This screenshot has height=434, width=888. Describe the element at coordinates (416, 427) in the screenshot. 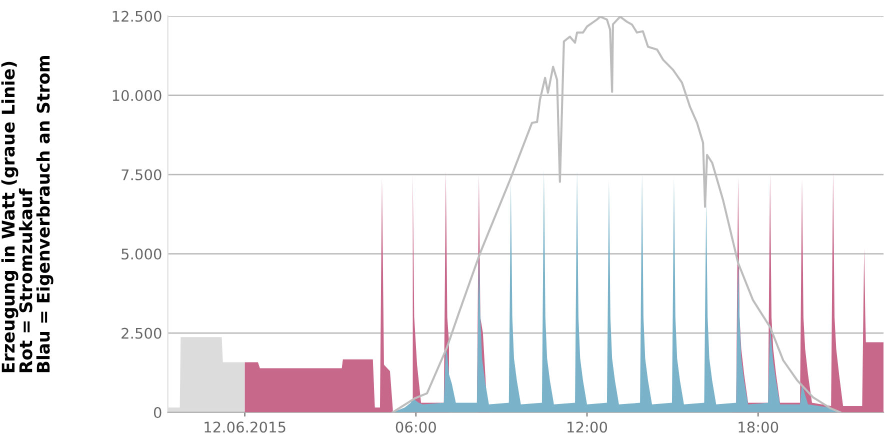

I see `x-tick-label: 06:00` at that location.